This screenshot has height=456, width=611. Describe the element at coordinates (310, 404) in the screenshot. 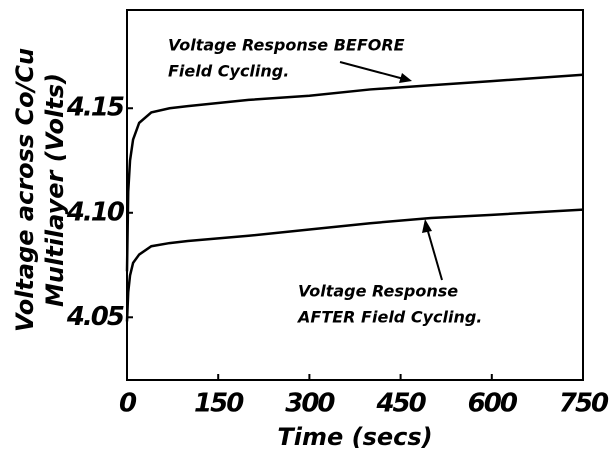

I see `x-tick-label: 300` at that location.